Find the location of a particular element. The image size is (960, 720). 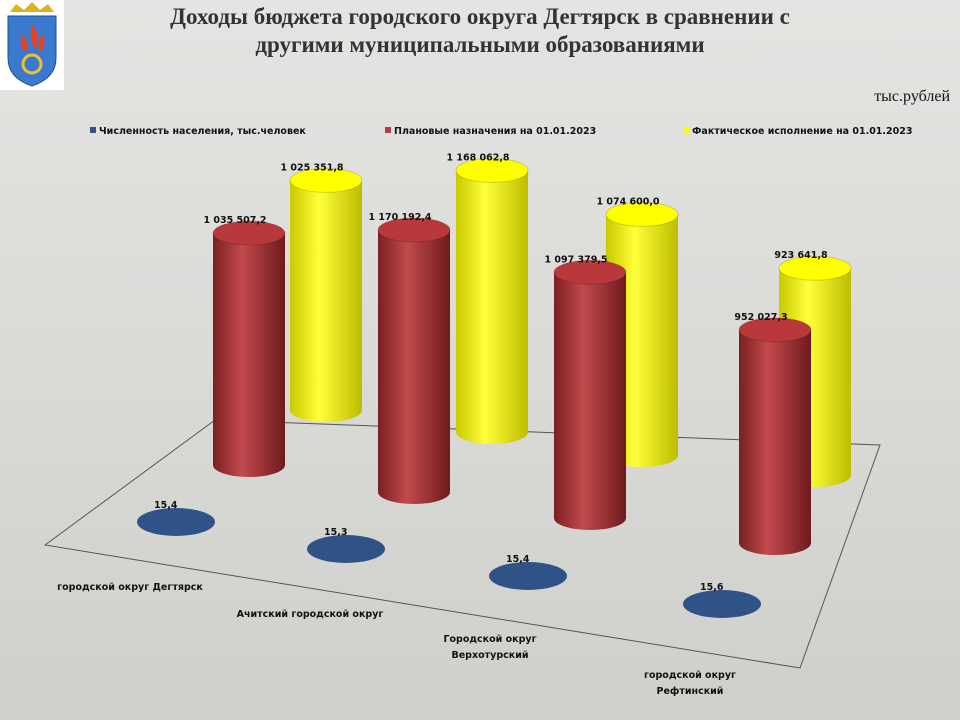

value-label: 1 097 379,5 is located at coordinates (575, 259).